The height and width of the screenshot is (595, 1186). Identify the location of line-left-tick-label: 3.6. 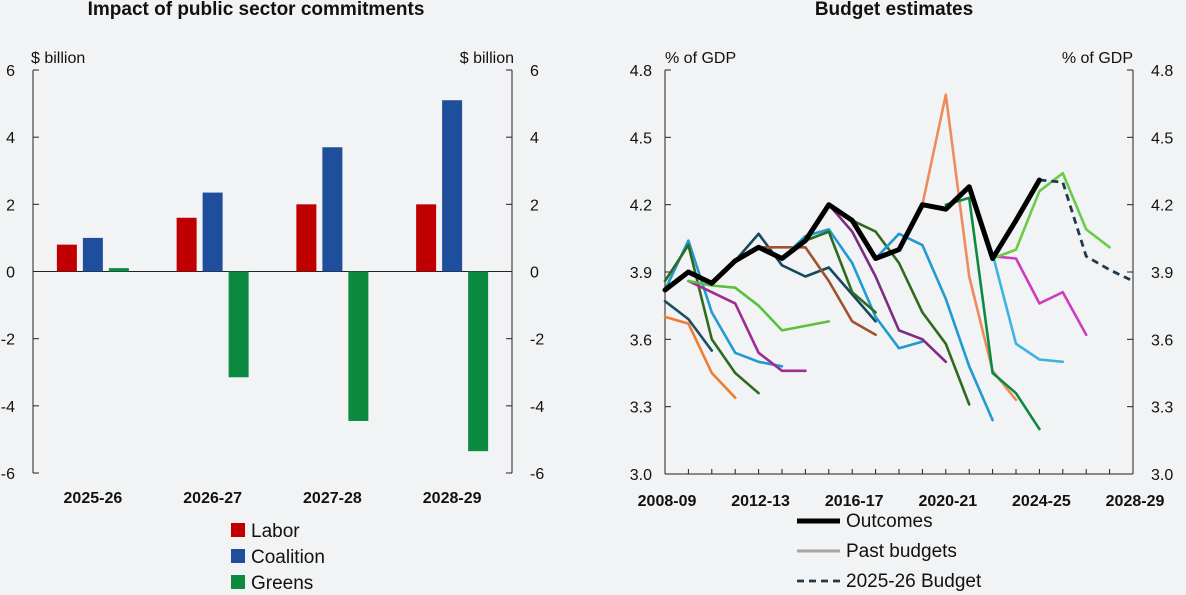
(641, 340).